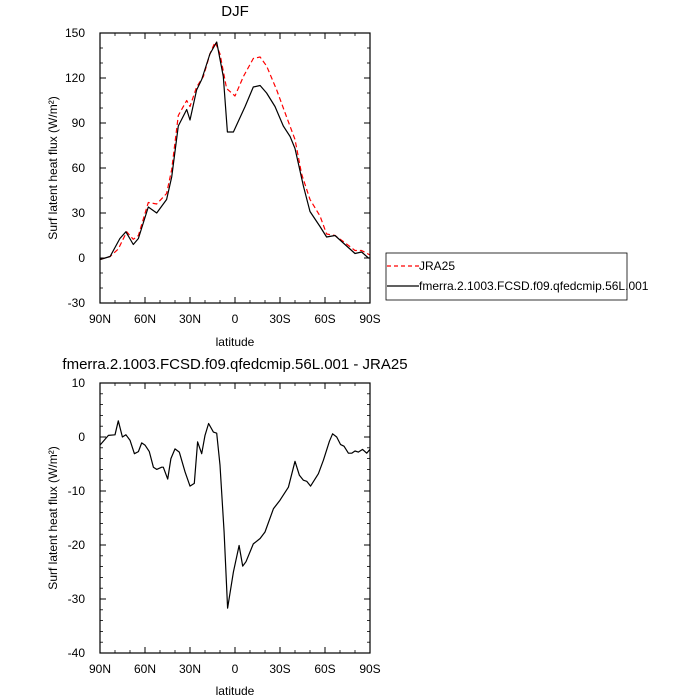 Image resolution: width=700 pixels, height=700 pixels. I want to click on bottom-x-tick-label: 0, so click(235, 669).